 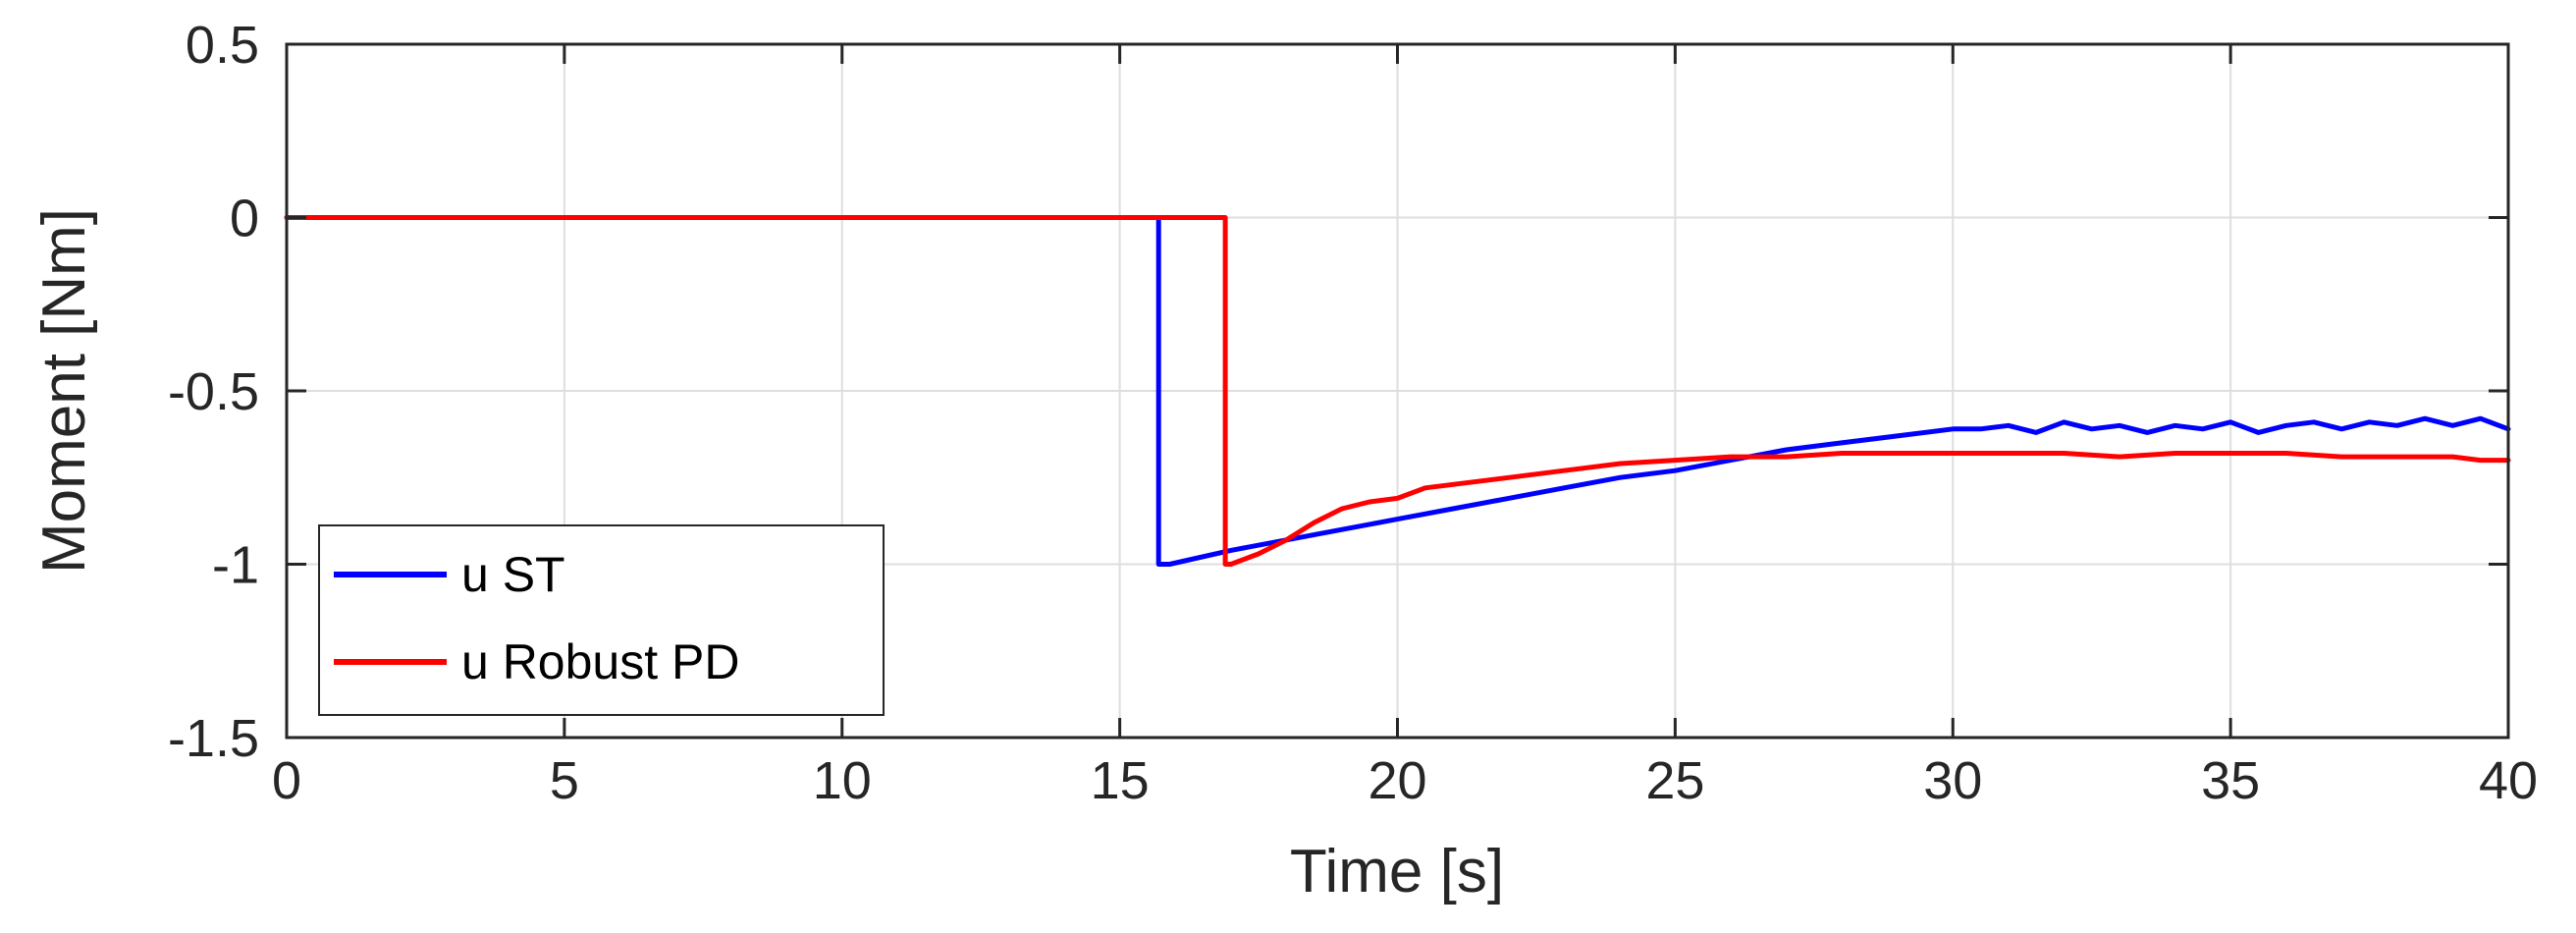 I want to click on x-tick-label: 0, so click(x=286, y=780).